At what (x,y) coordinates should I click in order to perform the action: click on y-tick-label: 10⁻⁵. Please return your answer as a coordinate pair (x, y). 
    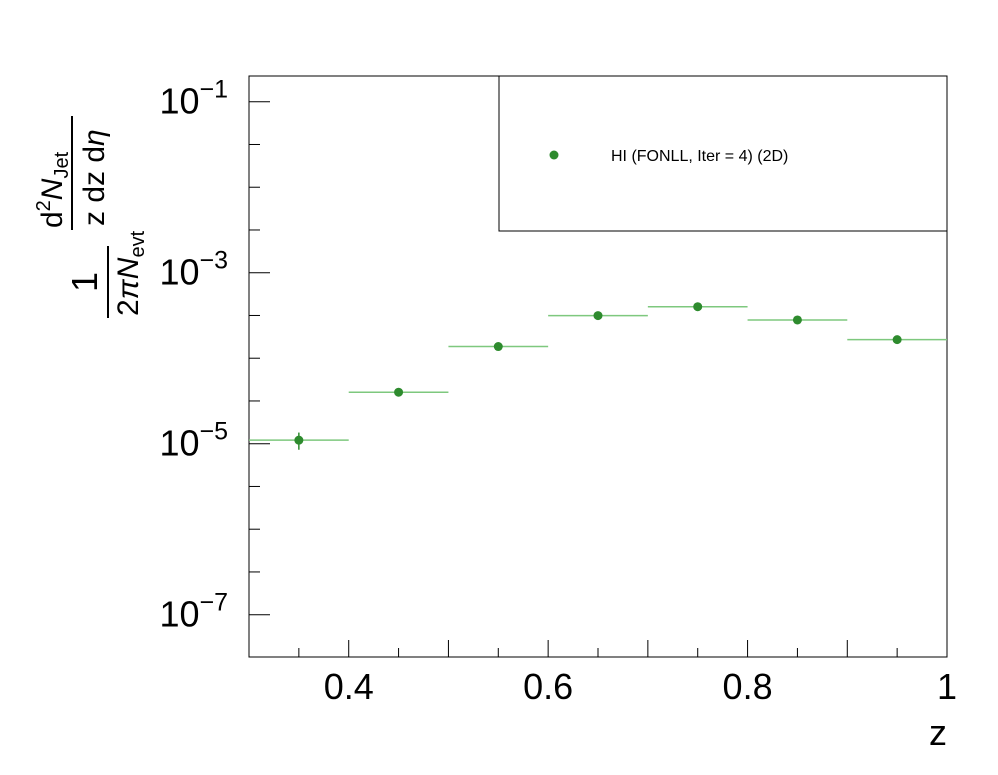
    Looking at the image, I should click on (193, 441).